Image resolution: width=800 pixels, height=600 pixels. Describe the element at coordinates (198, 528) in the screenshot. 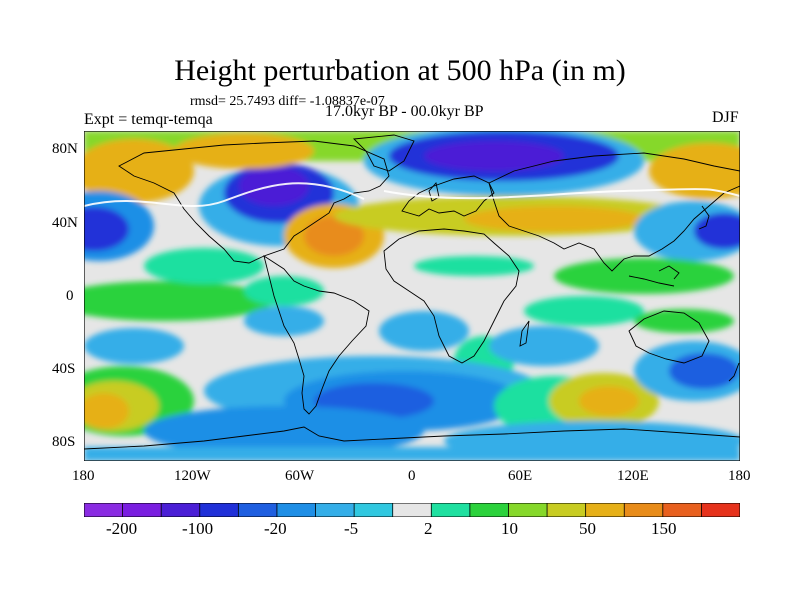

I see `colorbar-label: -100` at that location.